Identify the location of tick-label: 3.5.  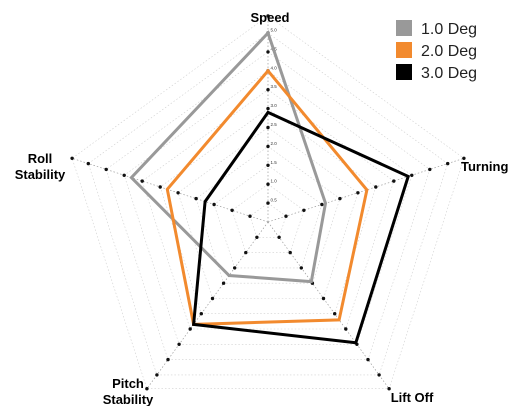
(274, 86).